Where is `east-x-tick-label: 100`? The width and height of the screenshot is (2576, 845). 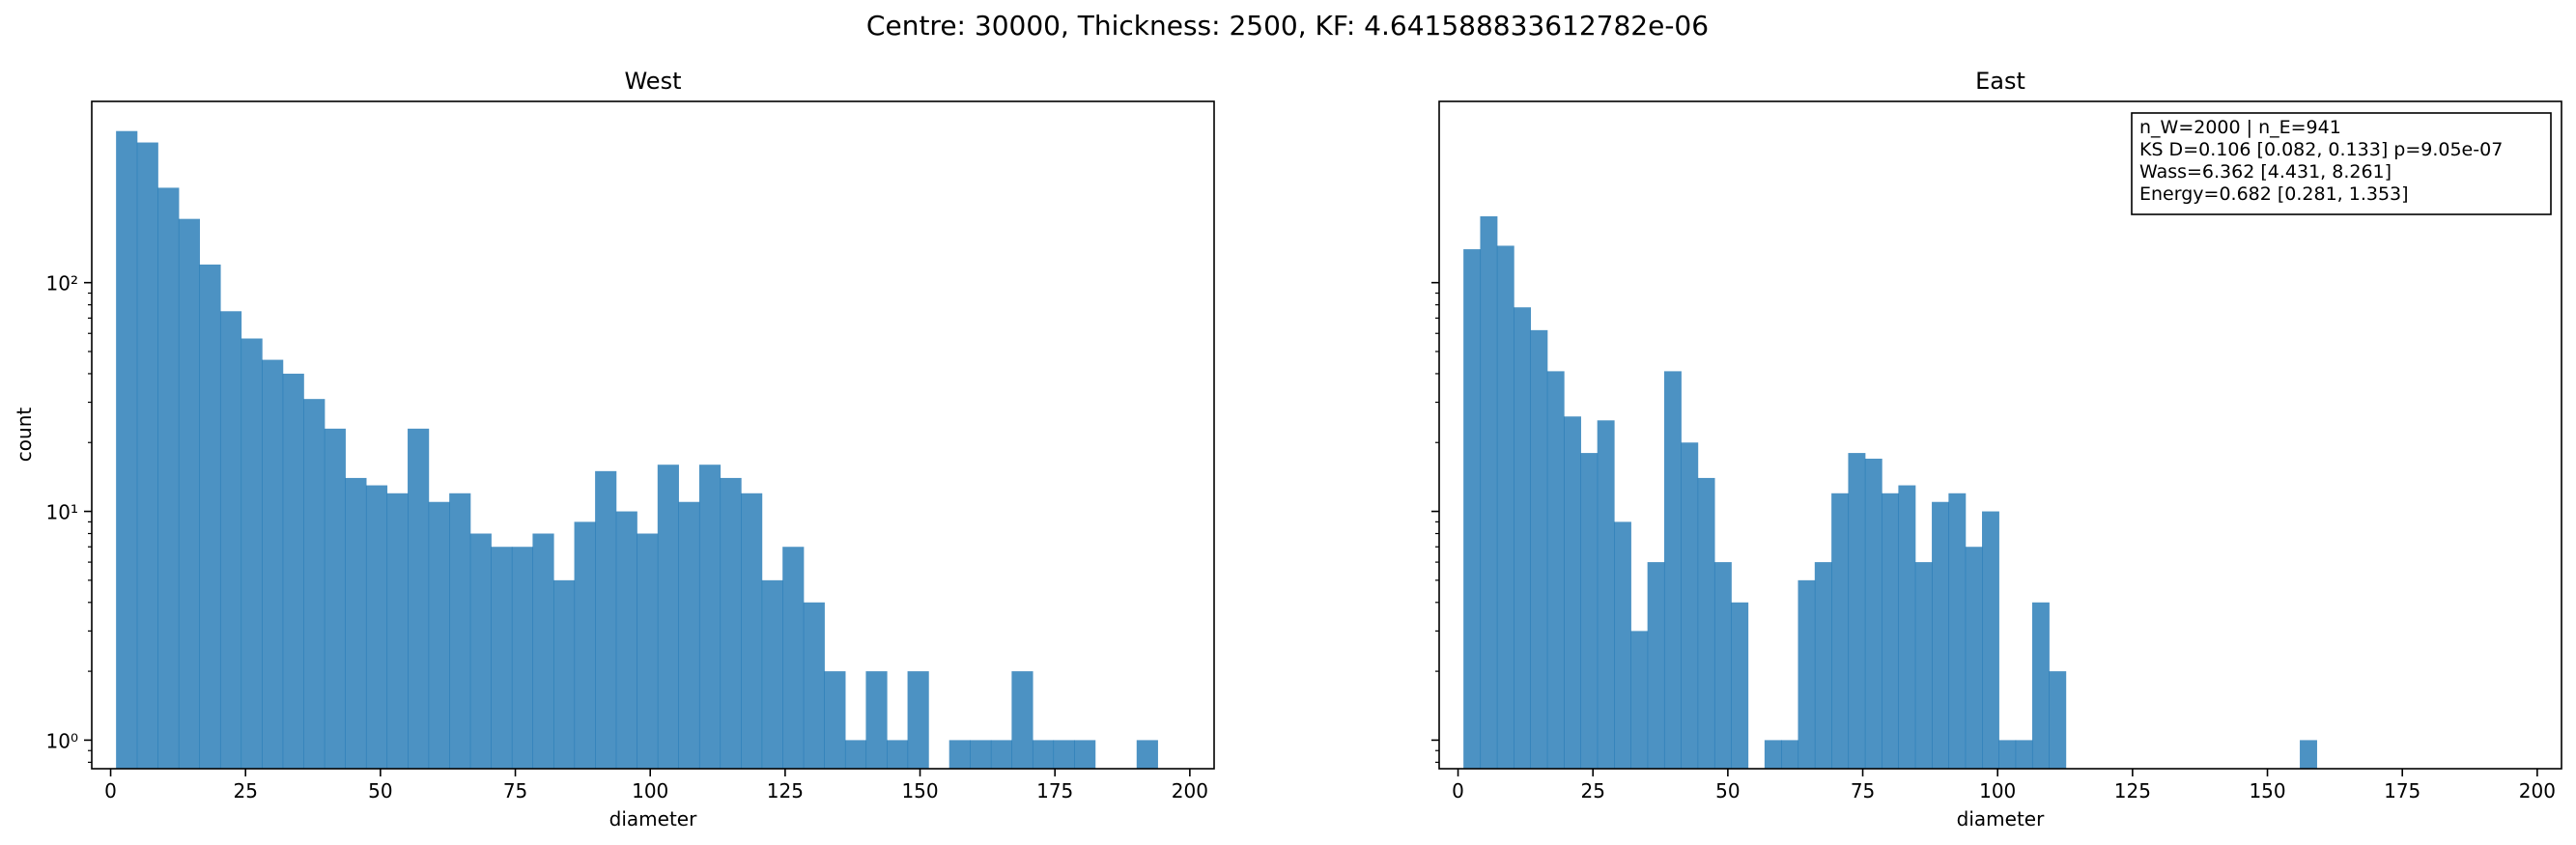 east-x-tick-label: 100 is located at coordinates (1997, 791).